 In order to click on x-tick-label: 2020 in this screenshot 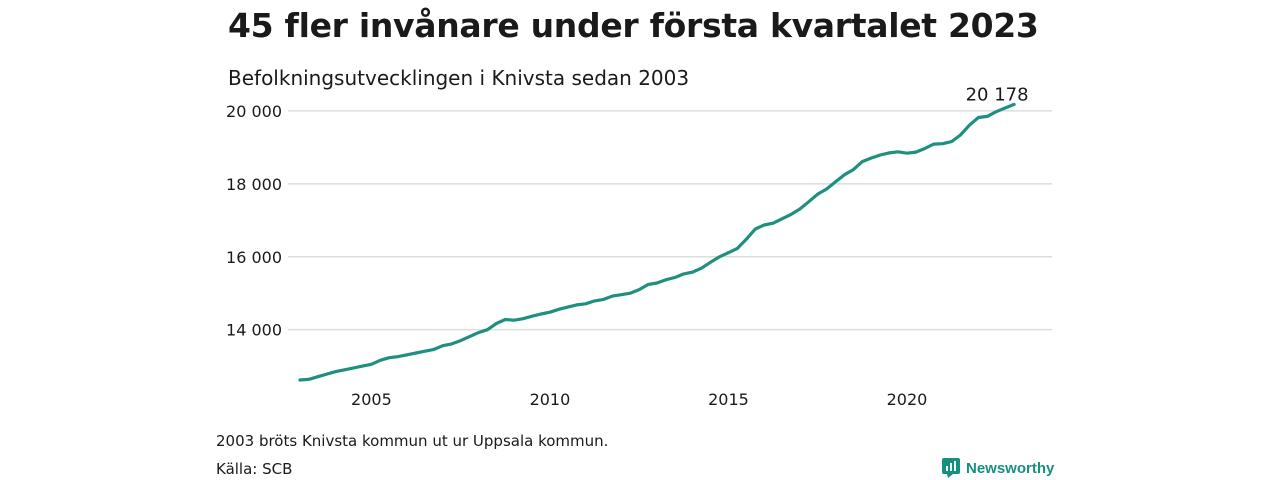, I will do `click(907, 399)`.